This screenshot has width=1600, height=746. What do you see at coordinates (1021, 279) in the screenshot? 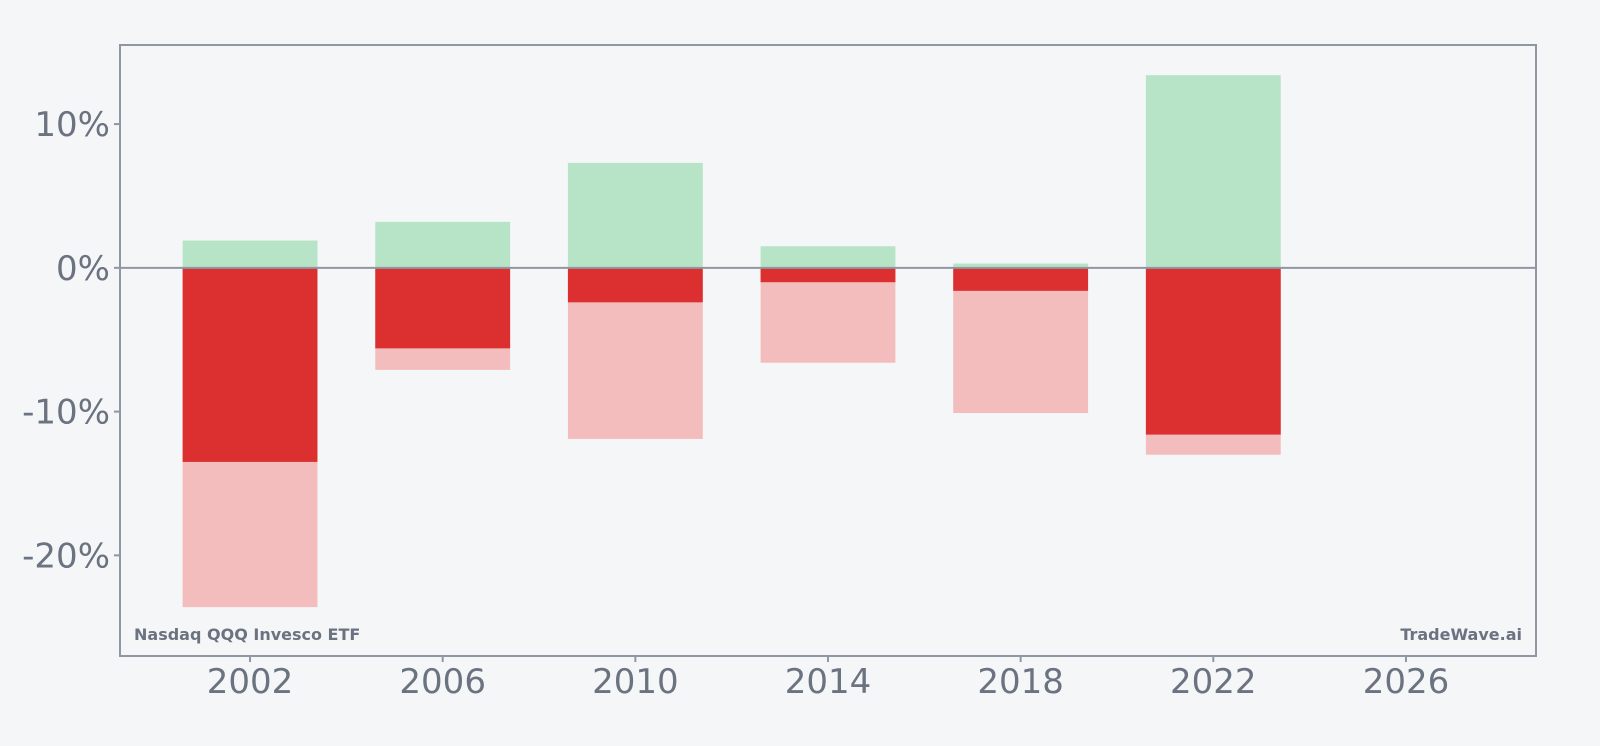
I see `negative-dark-bar-2018` at bounding box center [1021, 279].